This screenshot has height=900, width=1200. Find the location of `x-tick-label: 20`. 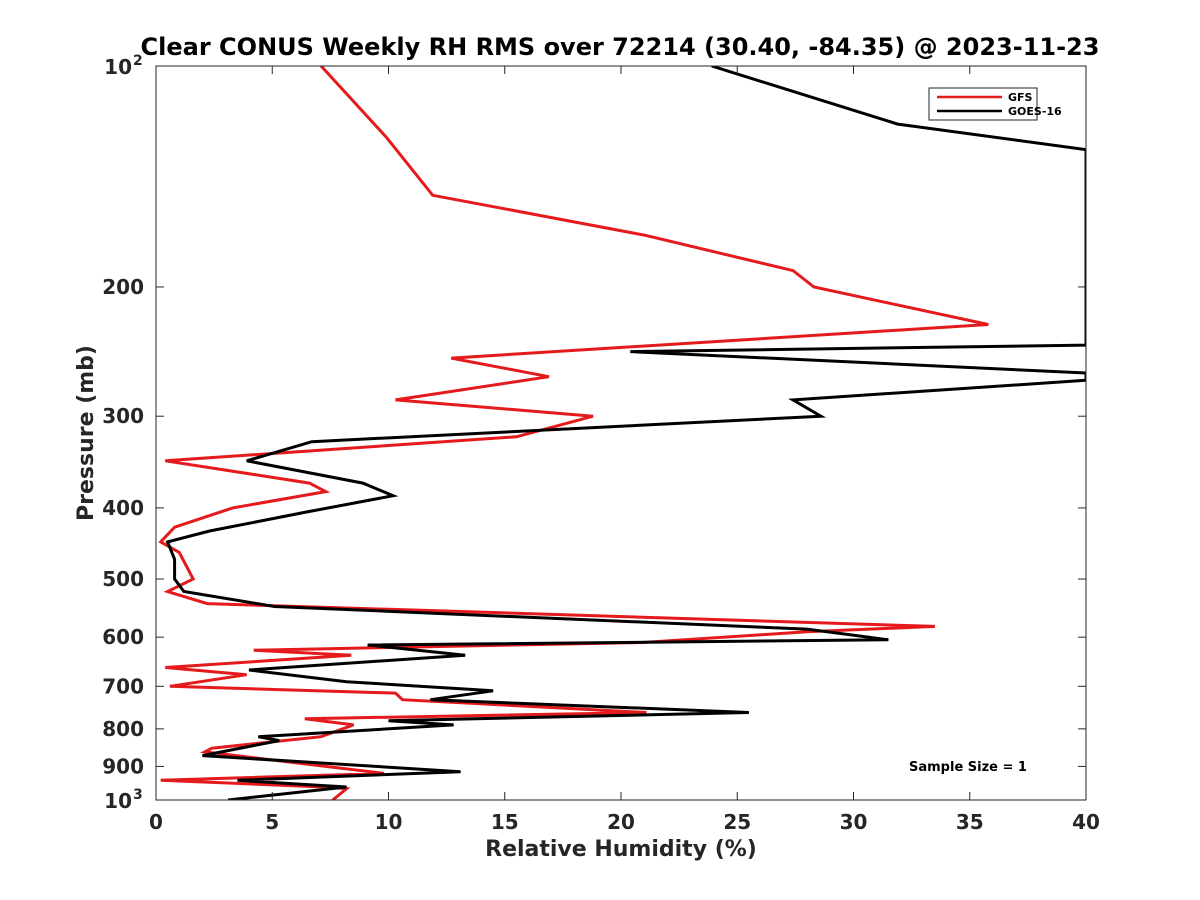

x-tick-label: 20 is located at coordinates (621, 822).